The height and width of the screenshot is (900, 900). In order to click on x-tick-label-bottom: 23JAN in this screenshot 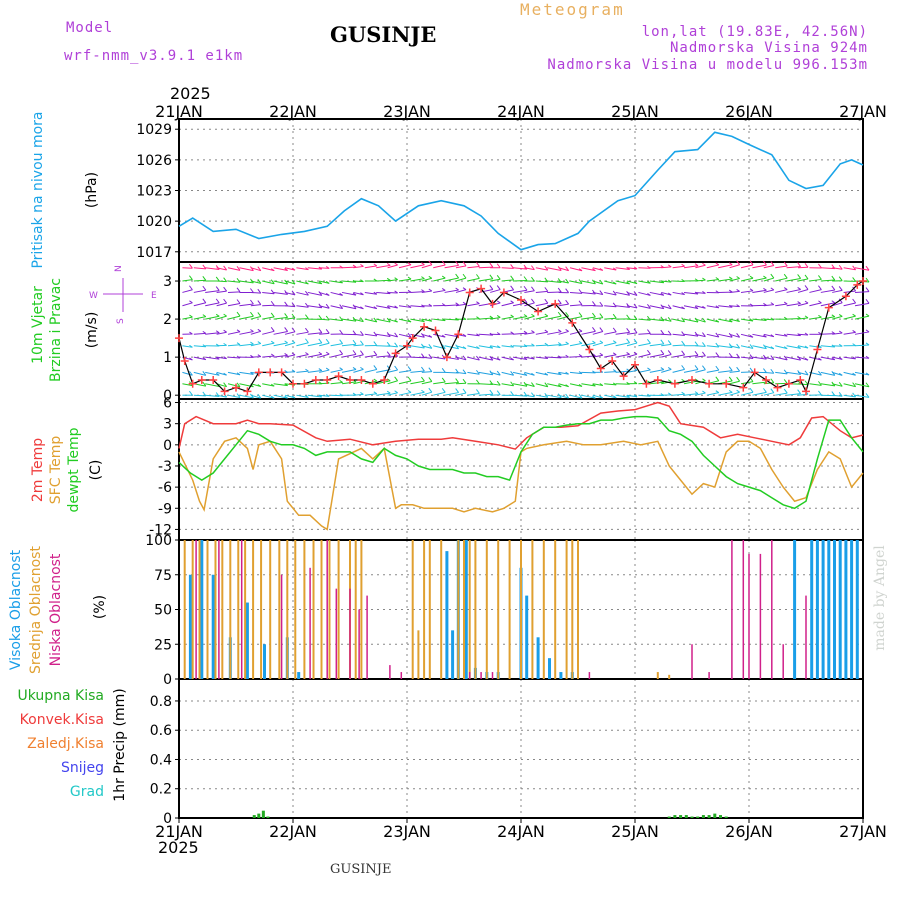, I will do `click(407, 831)`.